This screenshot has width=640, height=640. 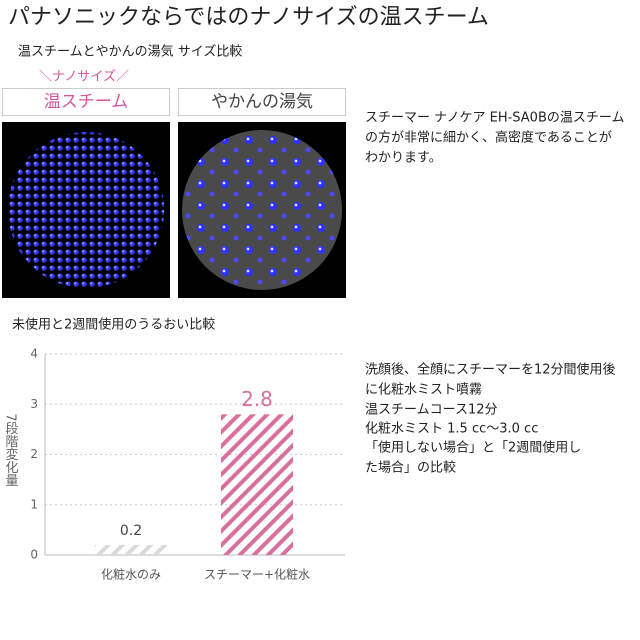 I want to click on tagline: ＼ナノサイズ／, so click(x=84, y=77).